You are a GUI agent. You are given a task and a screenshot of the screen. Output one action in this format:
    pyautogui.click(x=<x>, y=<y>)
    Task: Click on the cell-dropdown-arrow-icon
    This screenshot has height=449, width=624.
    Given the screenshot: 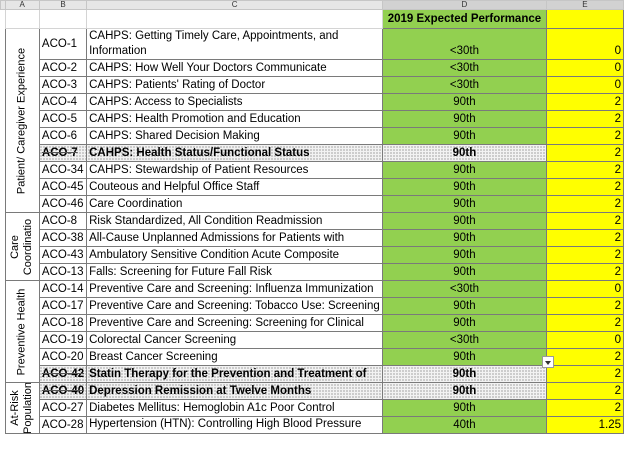 What is the action you would take?
    pyautogui.click(x=548, y=362)
    